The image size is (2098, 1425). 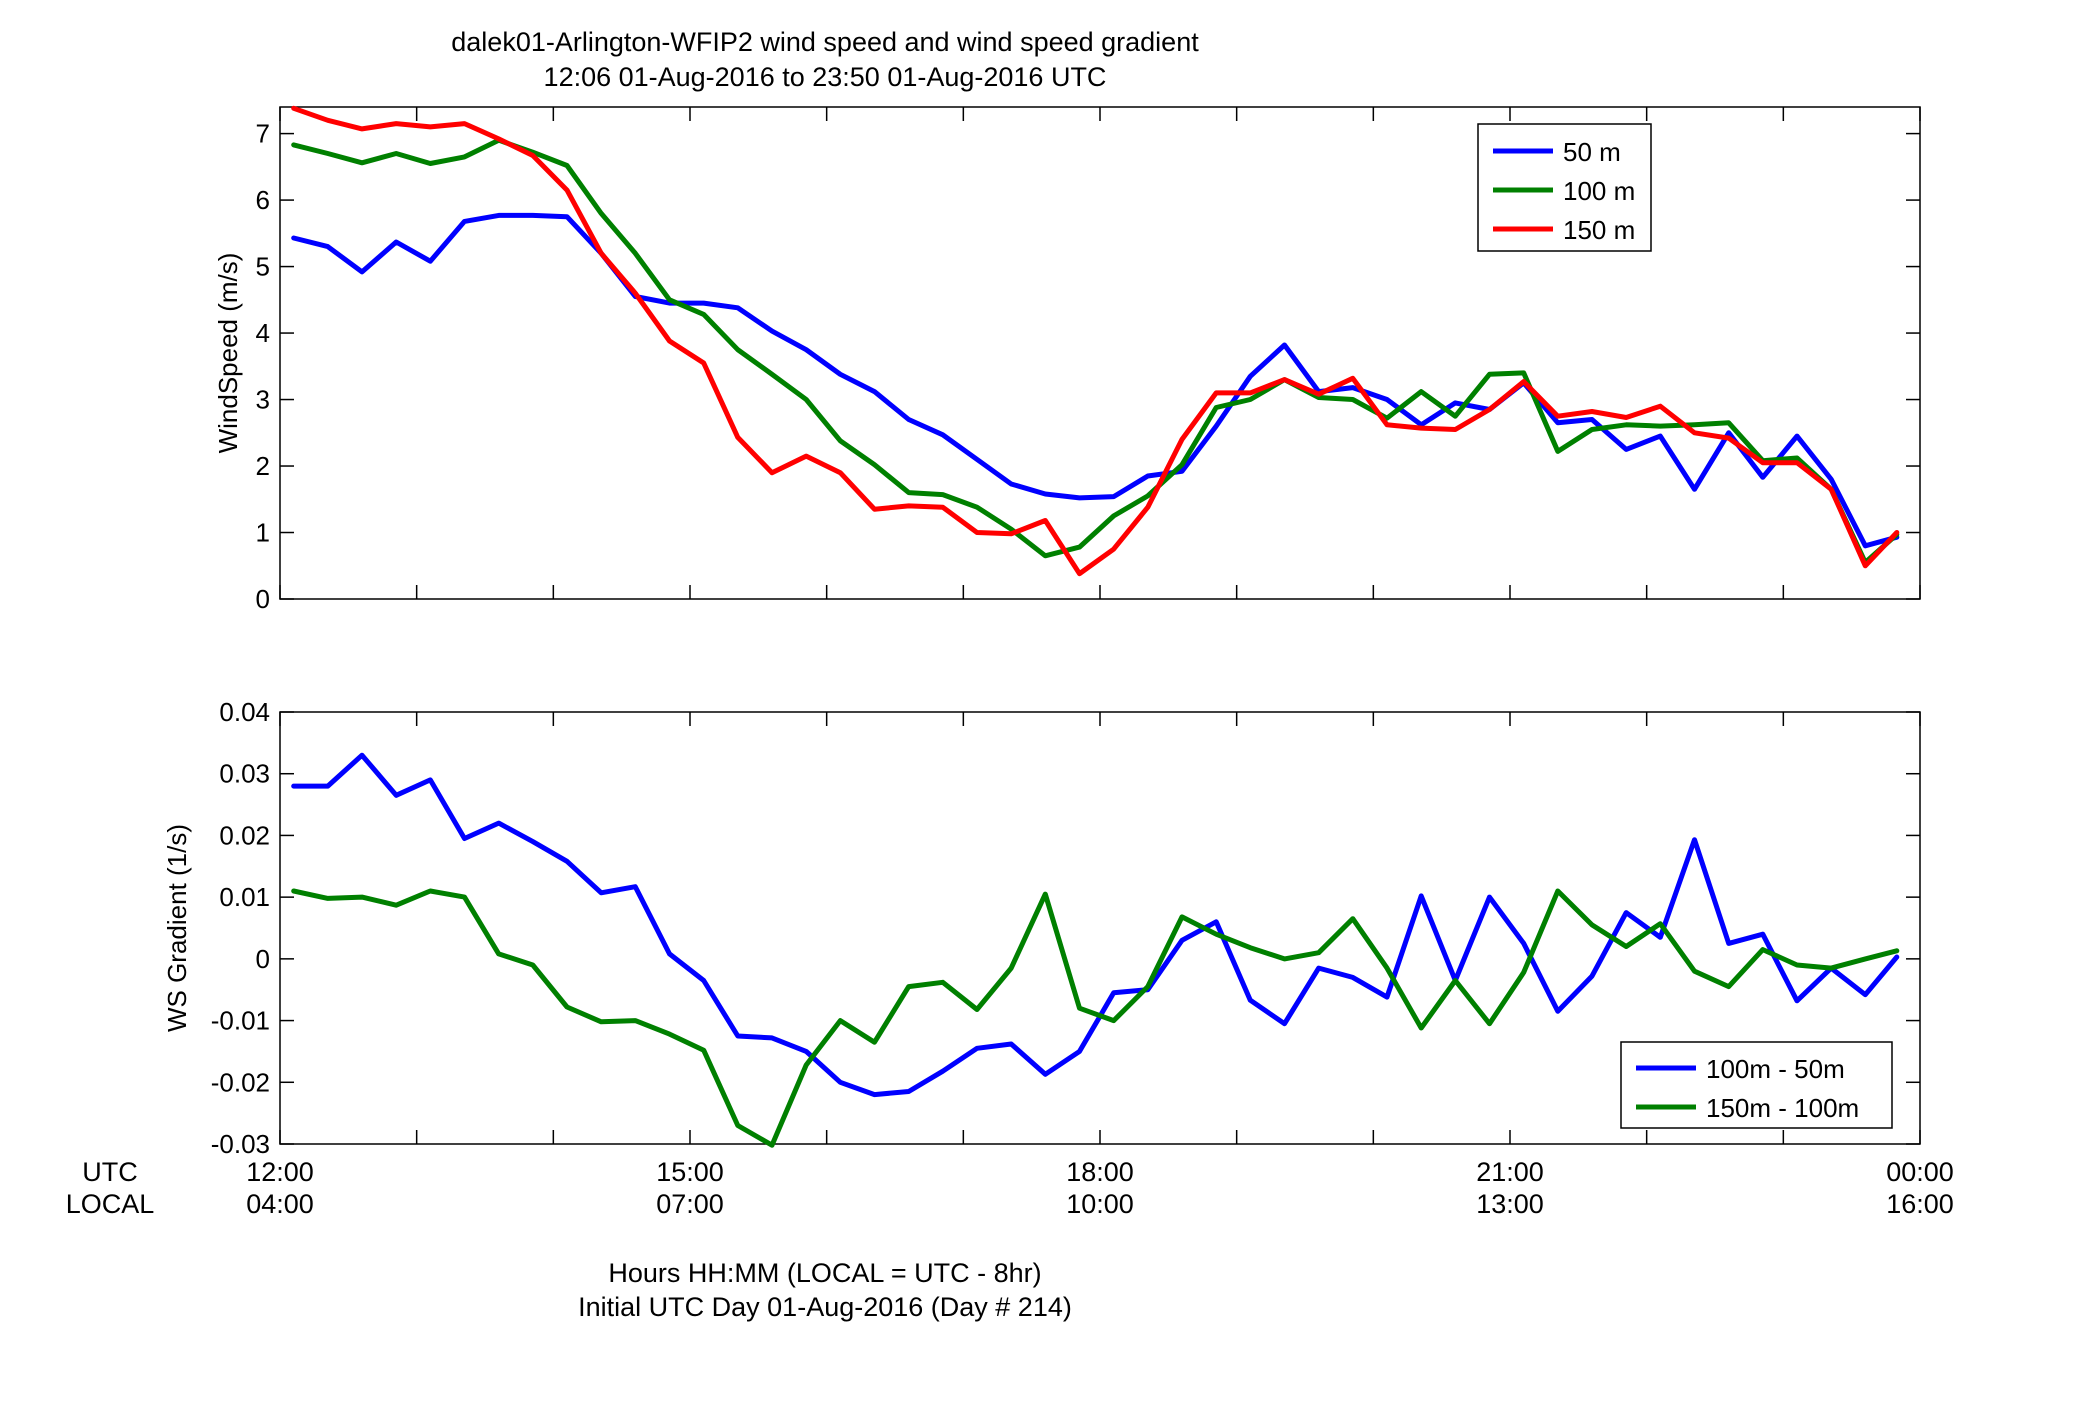 What do you see at coordinates (1100, 1204) in the screenshot?
I see `x-tick-label-local: 10:00` at bounding box center [1100, 1204].